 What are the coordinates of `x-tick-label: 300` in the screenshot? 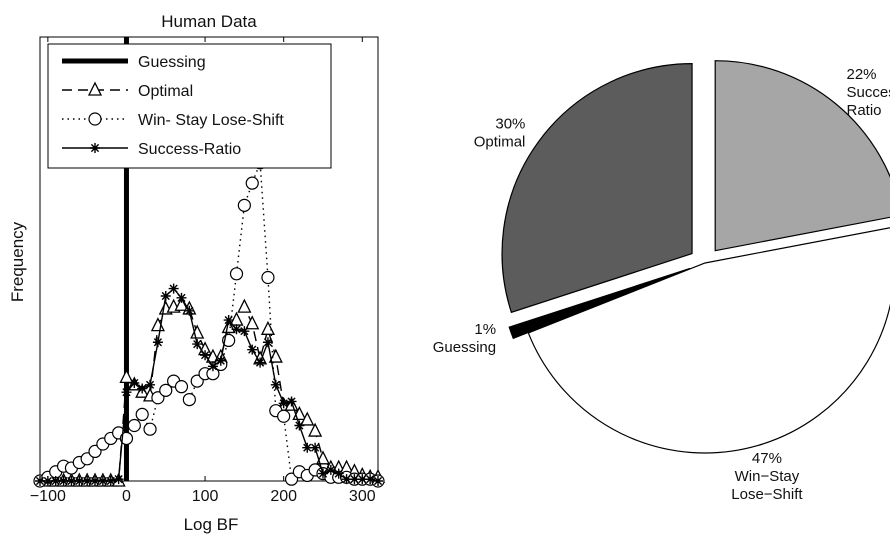 It's located at (362, 496).